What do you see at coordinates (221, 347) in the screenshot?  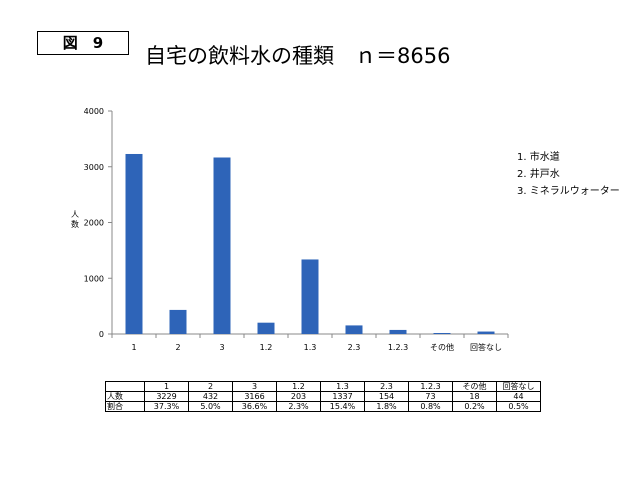 I see `x-tick-label: 3` at bounding box center [221, 347].